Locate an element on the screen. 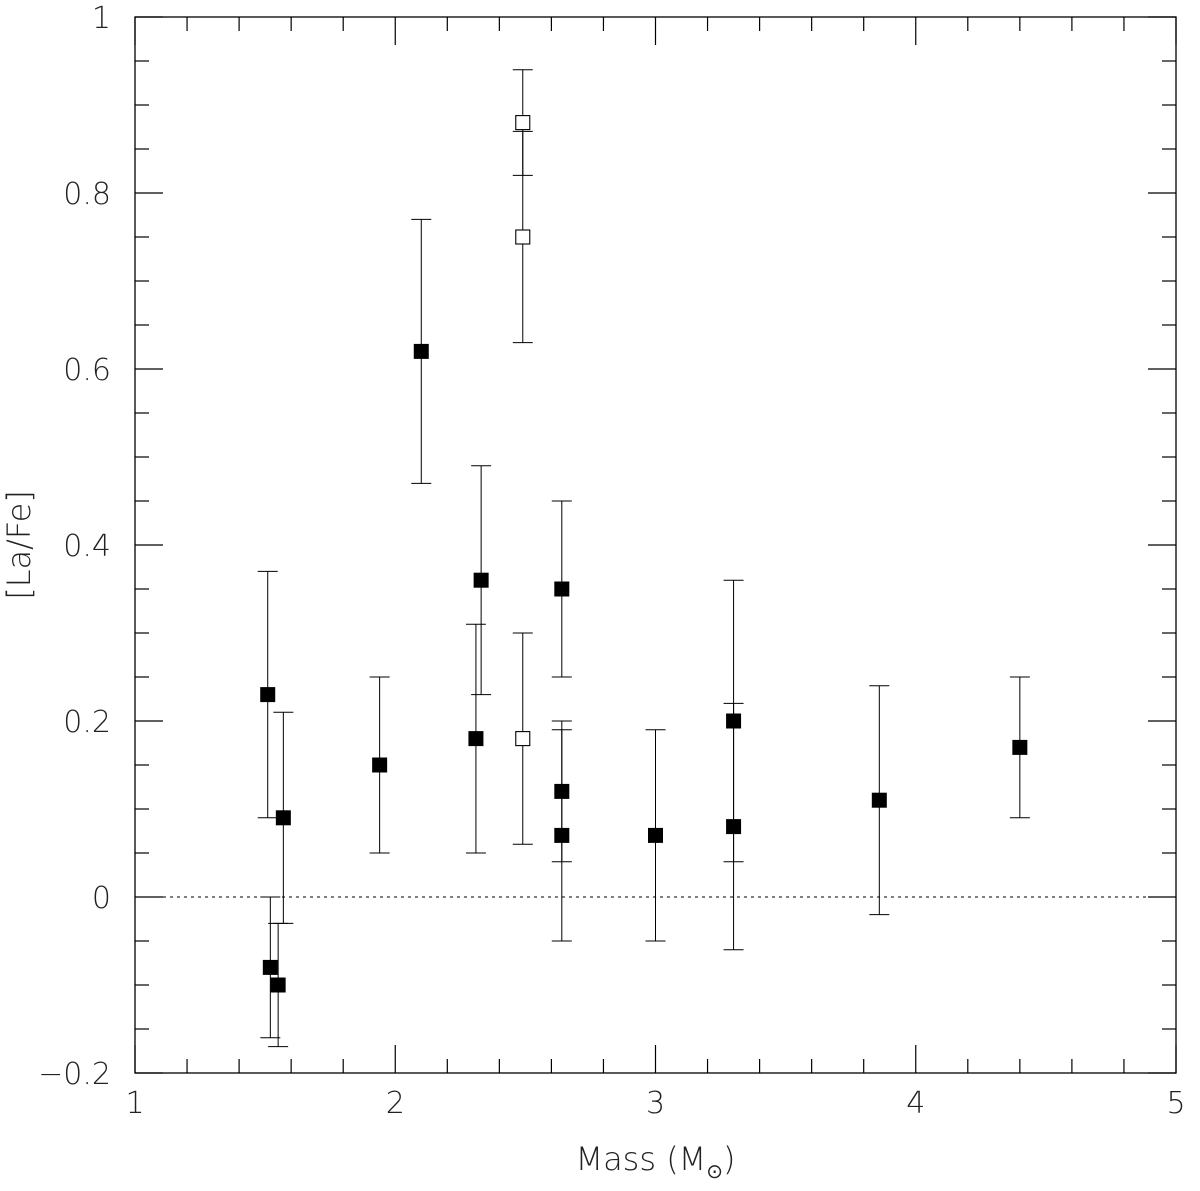  y-tick-label: 0.2 is located at coordinates (87, 722).